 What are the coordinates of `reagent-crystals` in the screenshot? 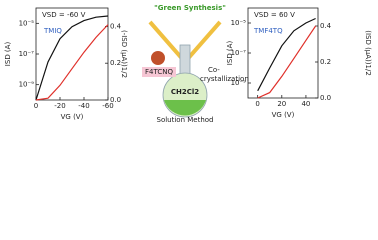 It's located at (158, 58).